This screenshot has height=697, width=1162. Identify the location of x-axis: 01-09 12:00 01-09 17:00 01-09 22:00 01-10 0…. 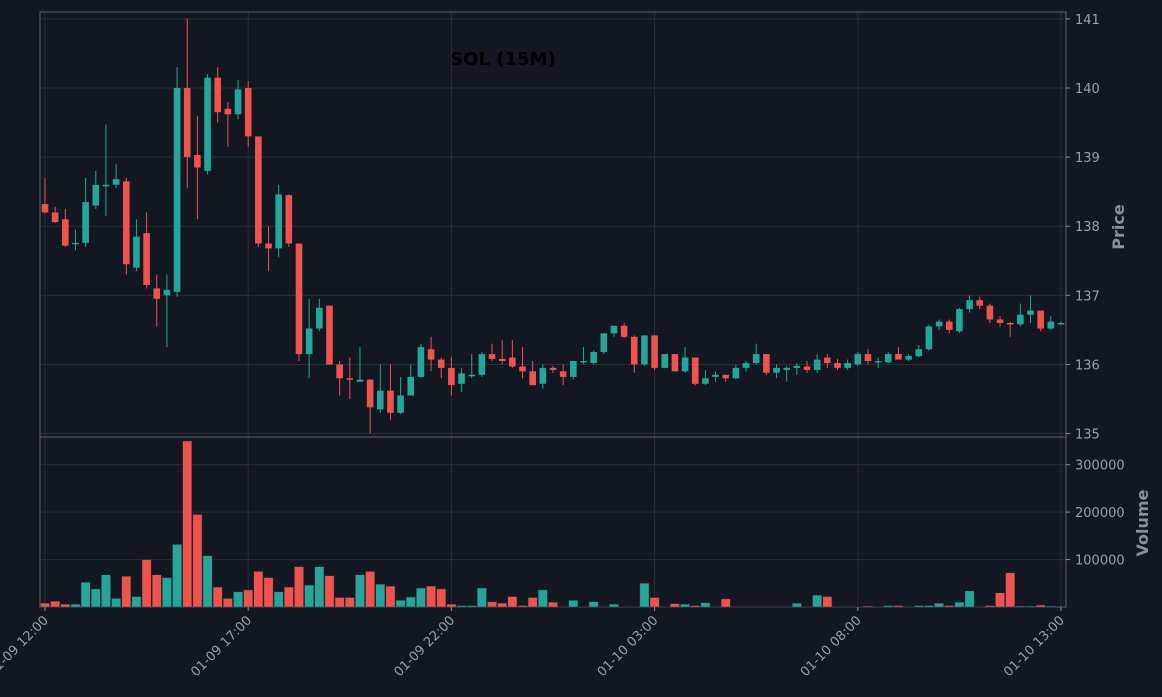
(534, 643).